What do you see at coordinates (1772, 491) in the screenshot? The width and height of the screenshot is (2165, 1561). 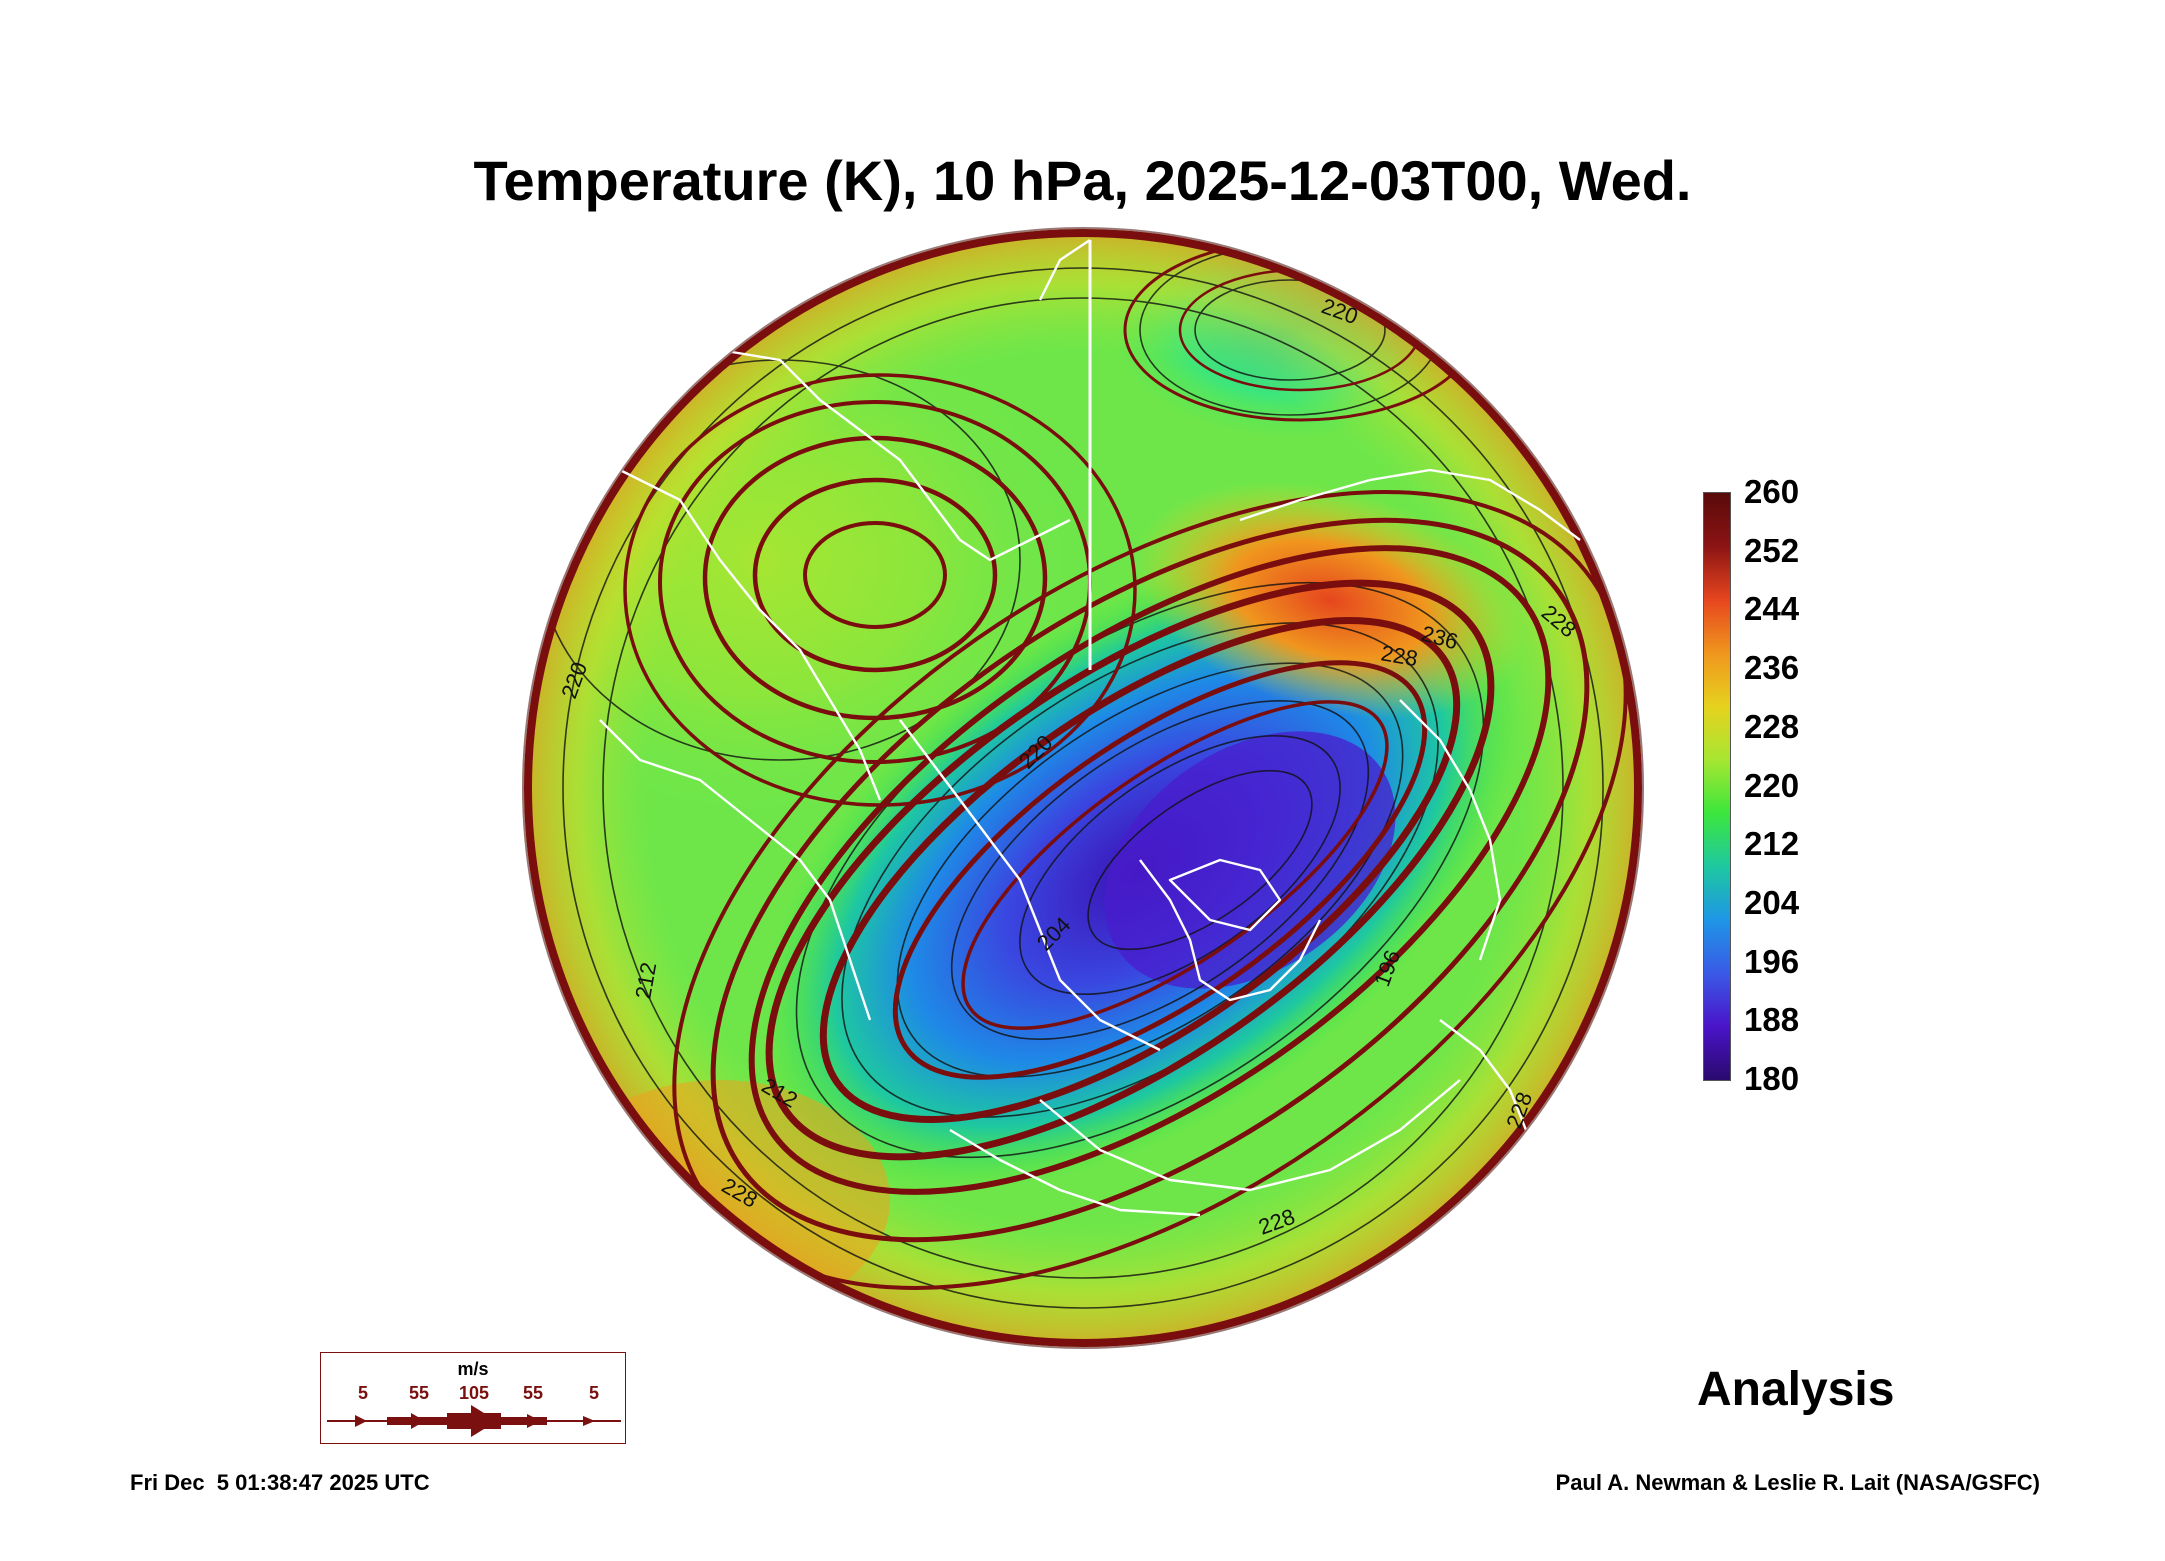 I see `colorbar-label-260: 260` at bounding box center [1772, 491].